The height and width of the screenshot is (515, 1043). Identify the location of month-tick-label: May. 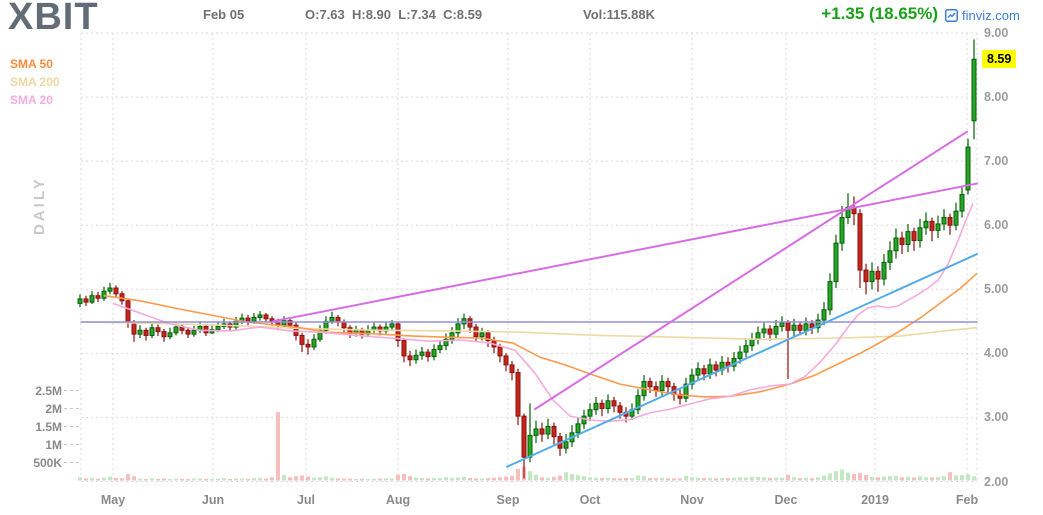
(113, 500).